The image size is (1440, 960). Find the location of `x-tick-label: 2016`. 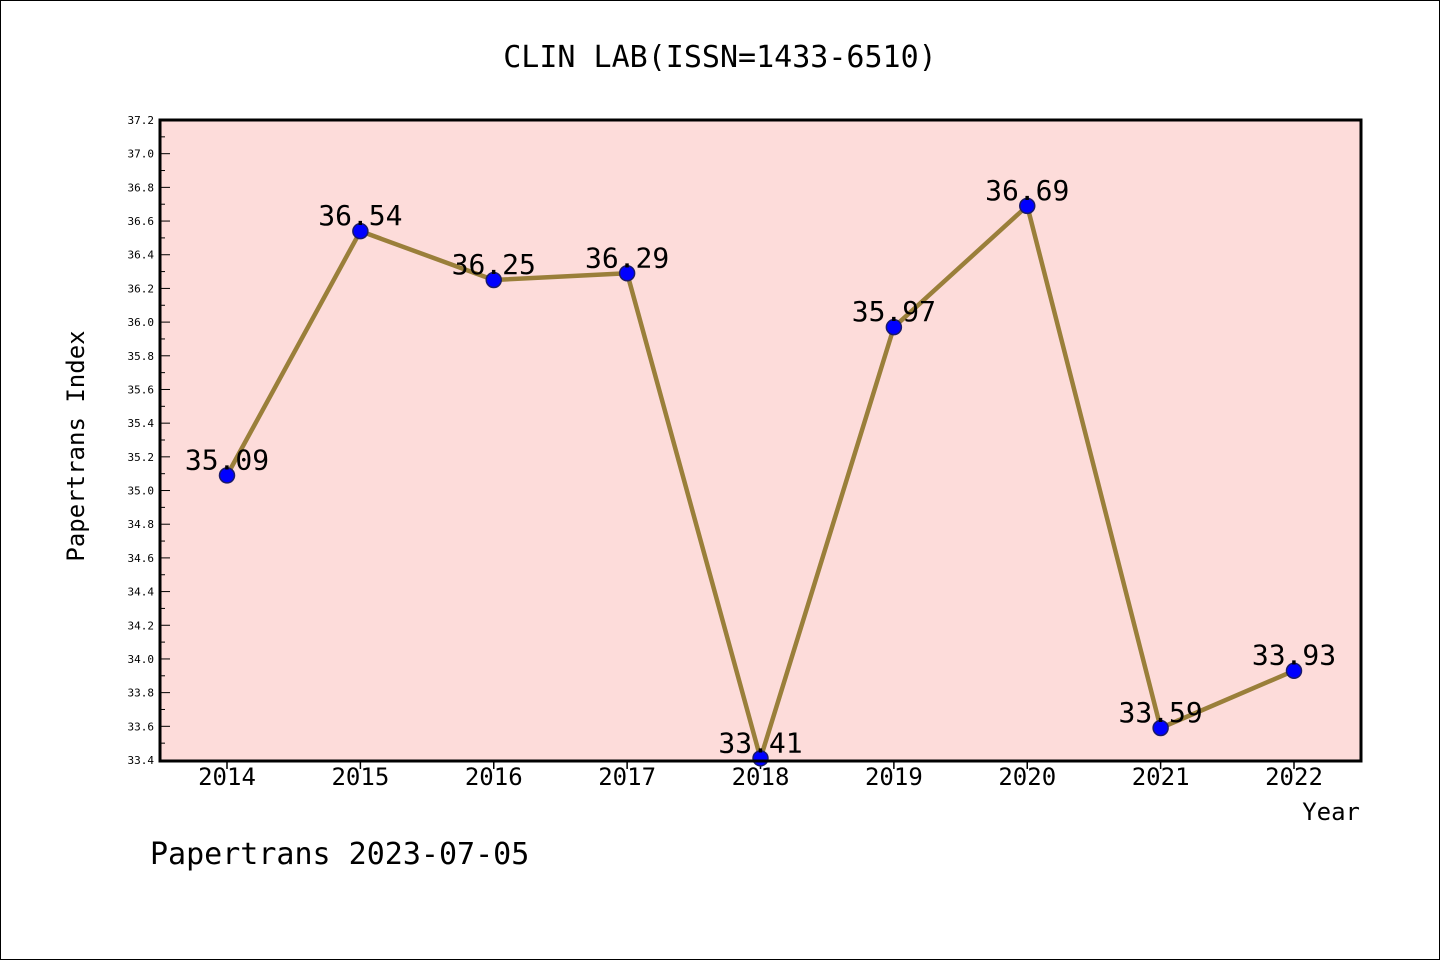

x-tick-label: 2016 is located at coordinates (494, 777).